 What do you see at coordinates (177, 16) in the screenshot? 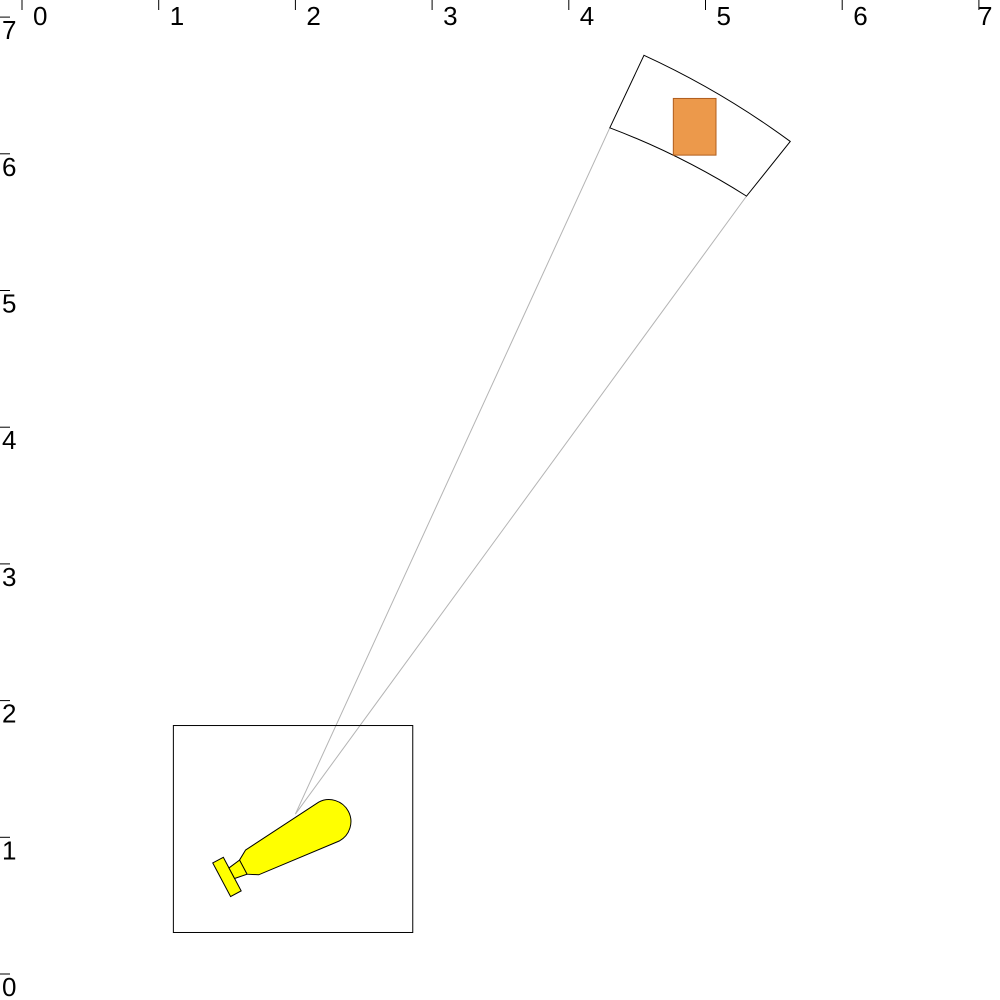
I see `x-tick-label: 1` at bounding box center [177, 16].